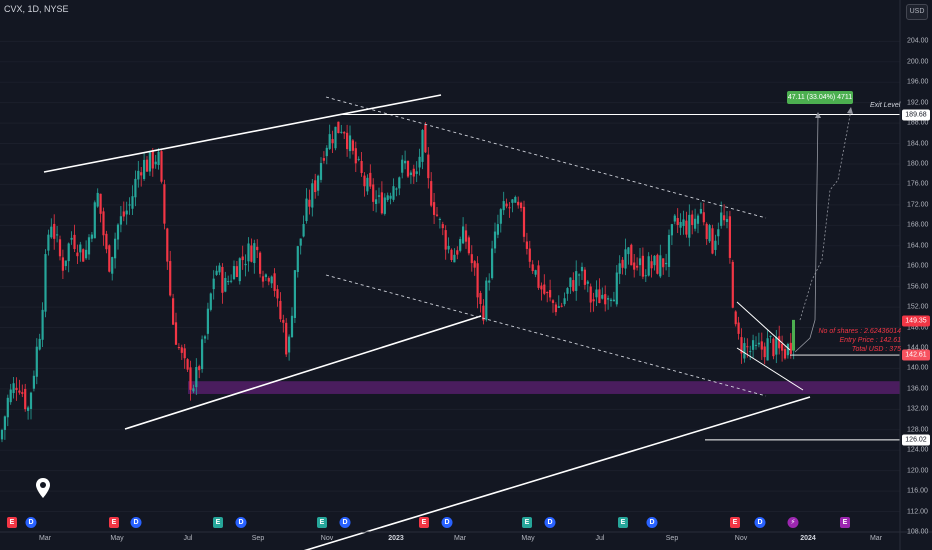 Image resolution: width=932 pixels, height=550 pixels. I want to click on y-tick-label: 144.00, so click(918, 348).